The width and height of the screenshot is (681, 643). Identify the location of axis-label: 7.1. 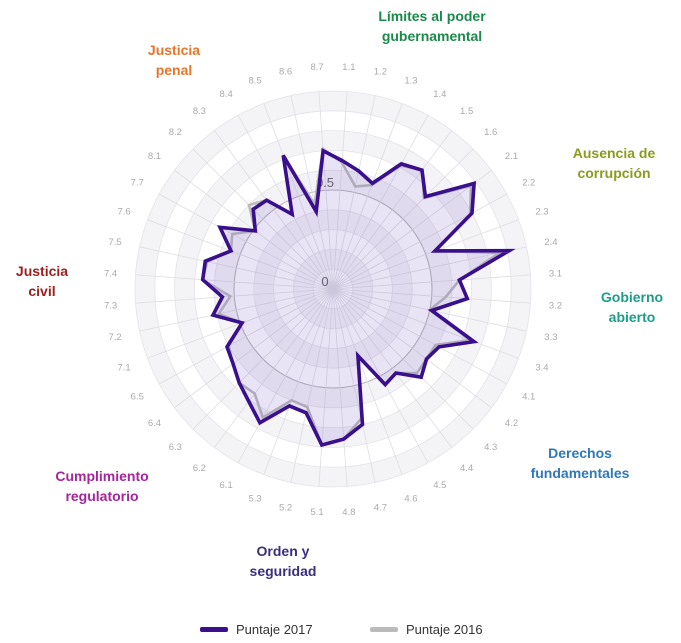
(123, 367).